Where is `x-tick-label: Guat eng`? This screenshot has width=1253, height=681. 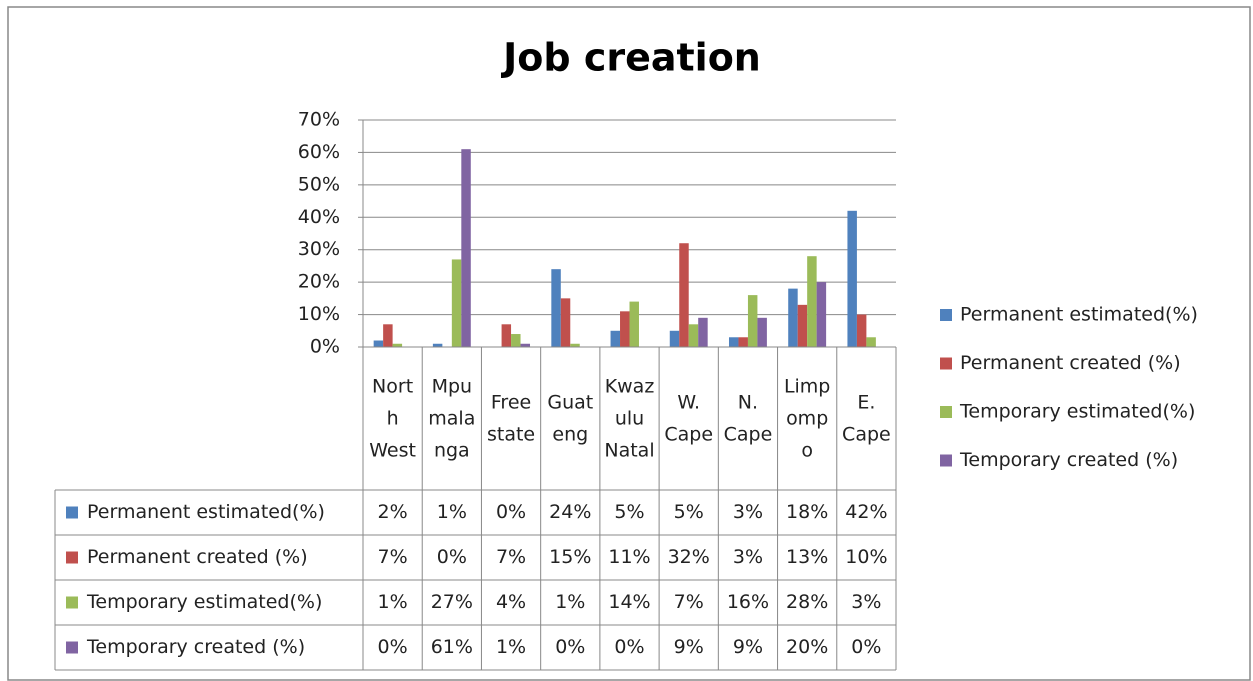
x-tick-label: Guat eng is located at coordinates (570, 418).